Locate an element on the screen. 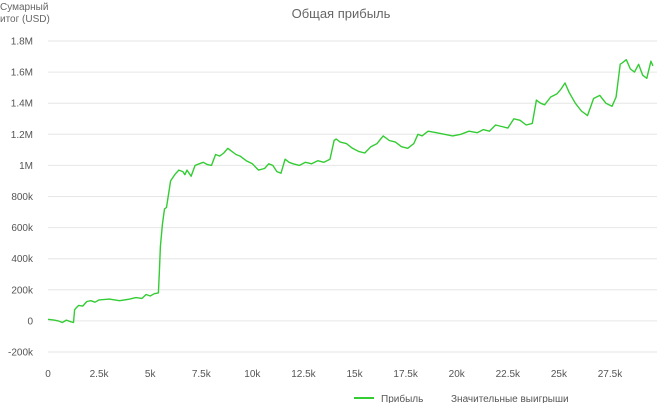 The width and height of the screenshot is (658, 403). y-axis-label-line-2: итог (USD) is located at coordinates (25, 19).